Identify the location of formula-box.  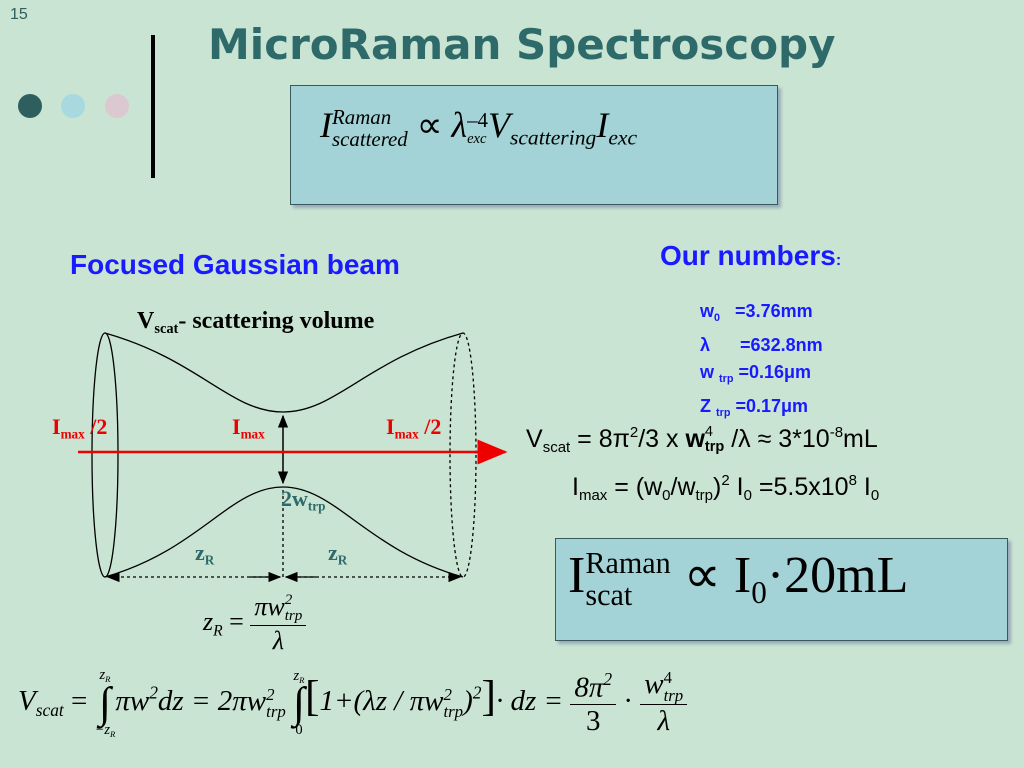
(534, 145).